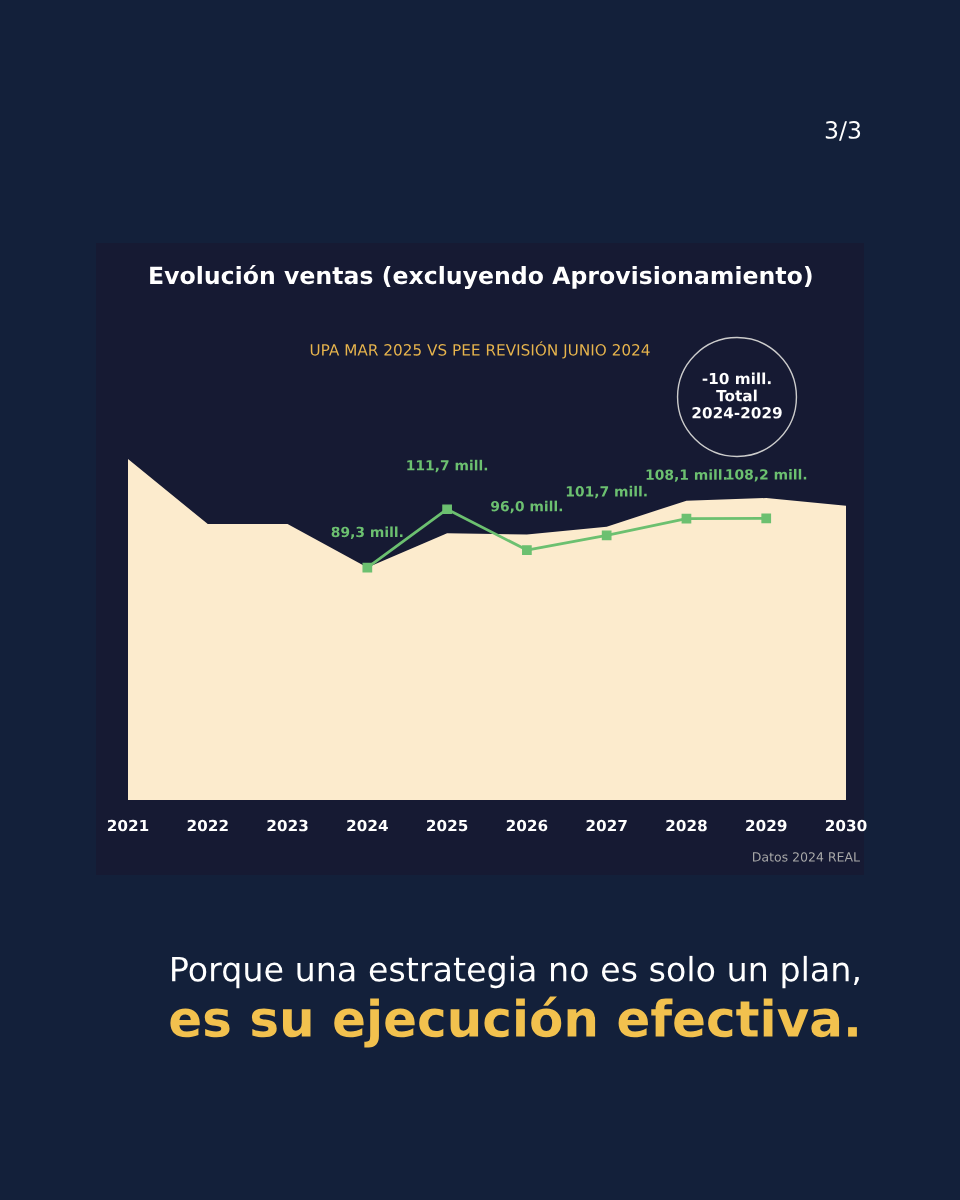 The width and height of the screenshot is (960, 1200). Describe the element at coordinates (806, 857) in the screenshot. I see `text: Datos 2024 REAL` at that location.